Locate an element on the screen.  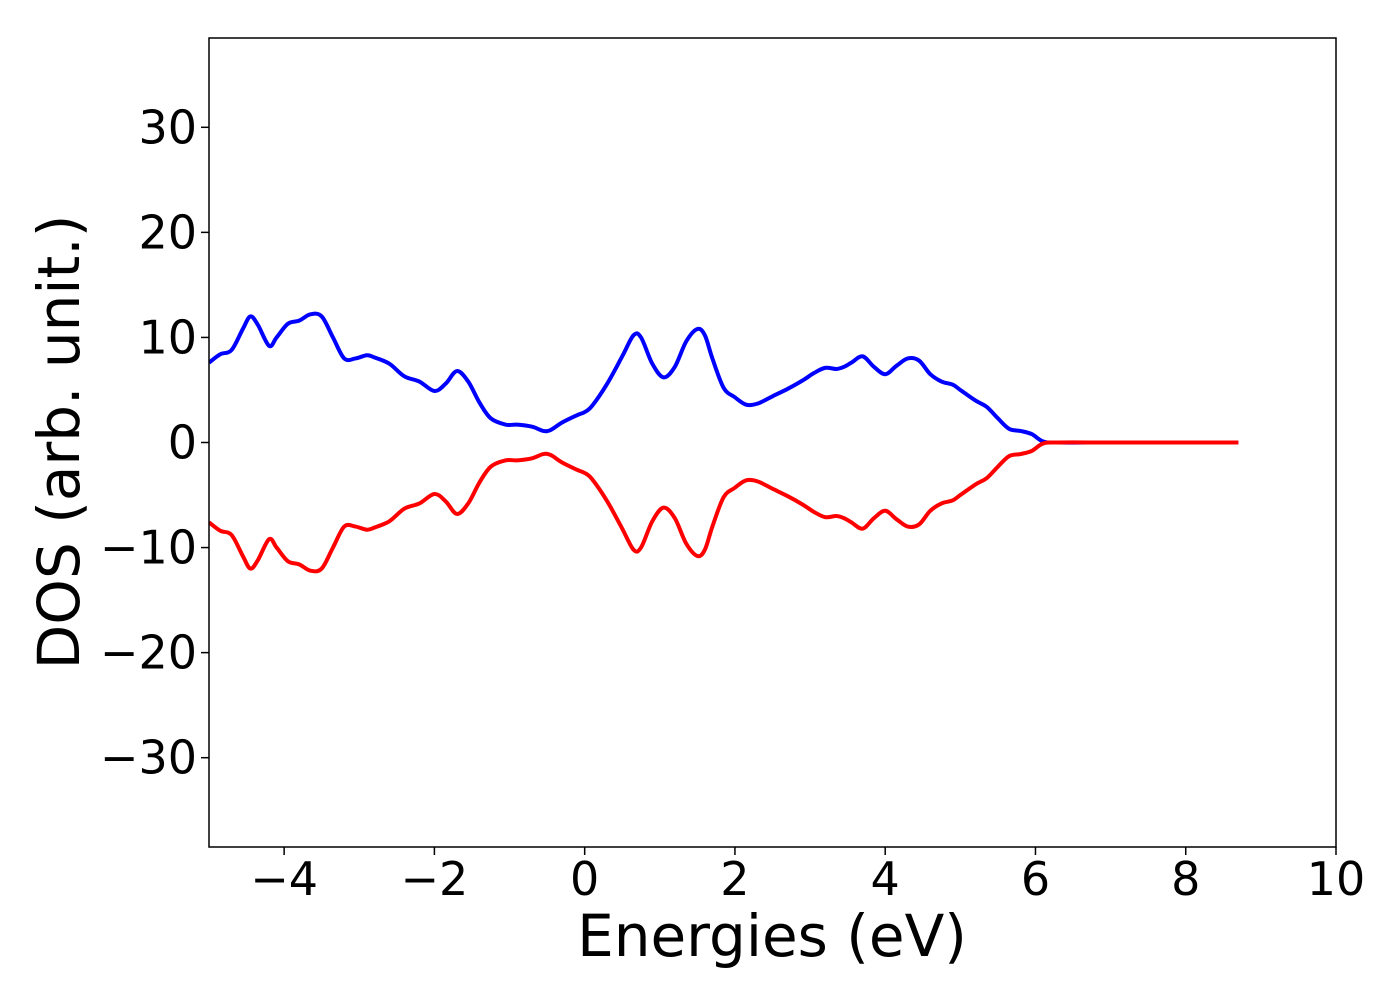
x-tick-label: 10 is located at coordinates (1336, 879).